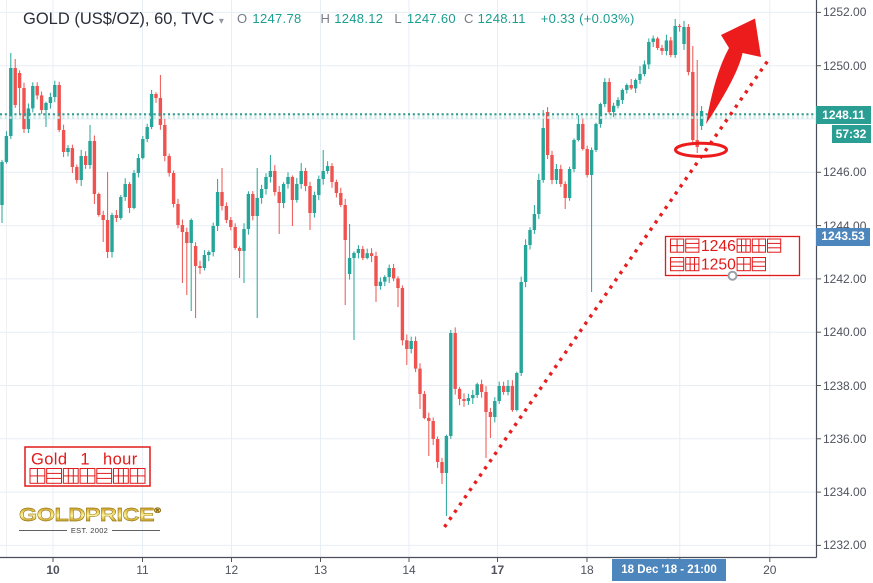 Image resolution: width=873 pixels, height=583 pixels. Describe the element at coordinates (84, 460) in the screenshot. I see `svg-text: Gold 1 hour` at that location.